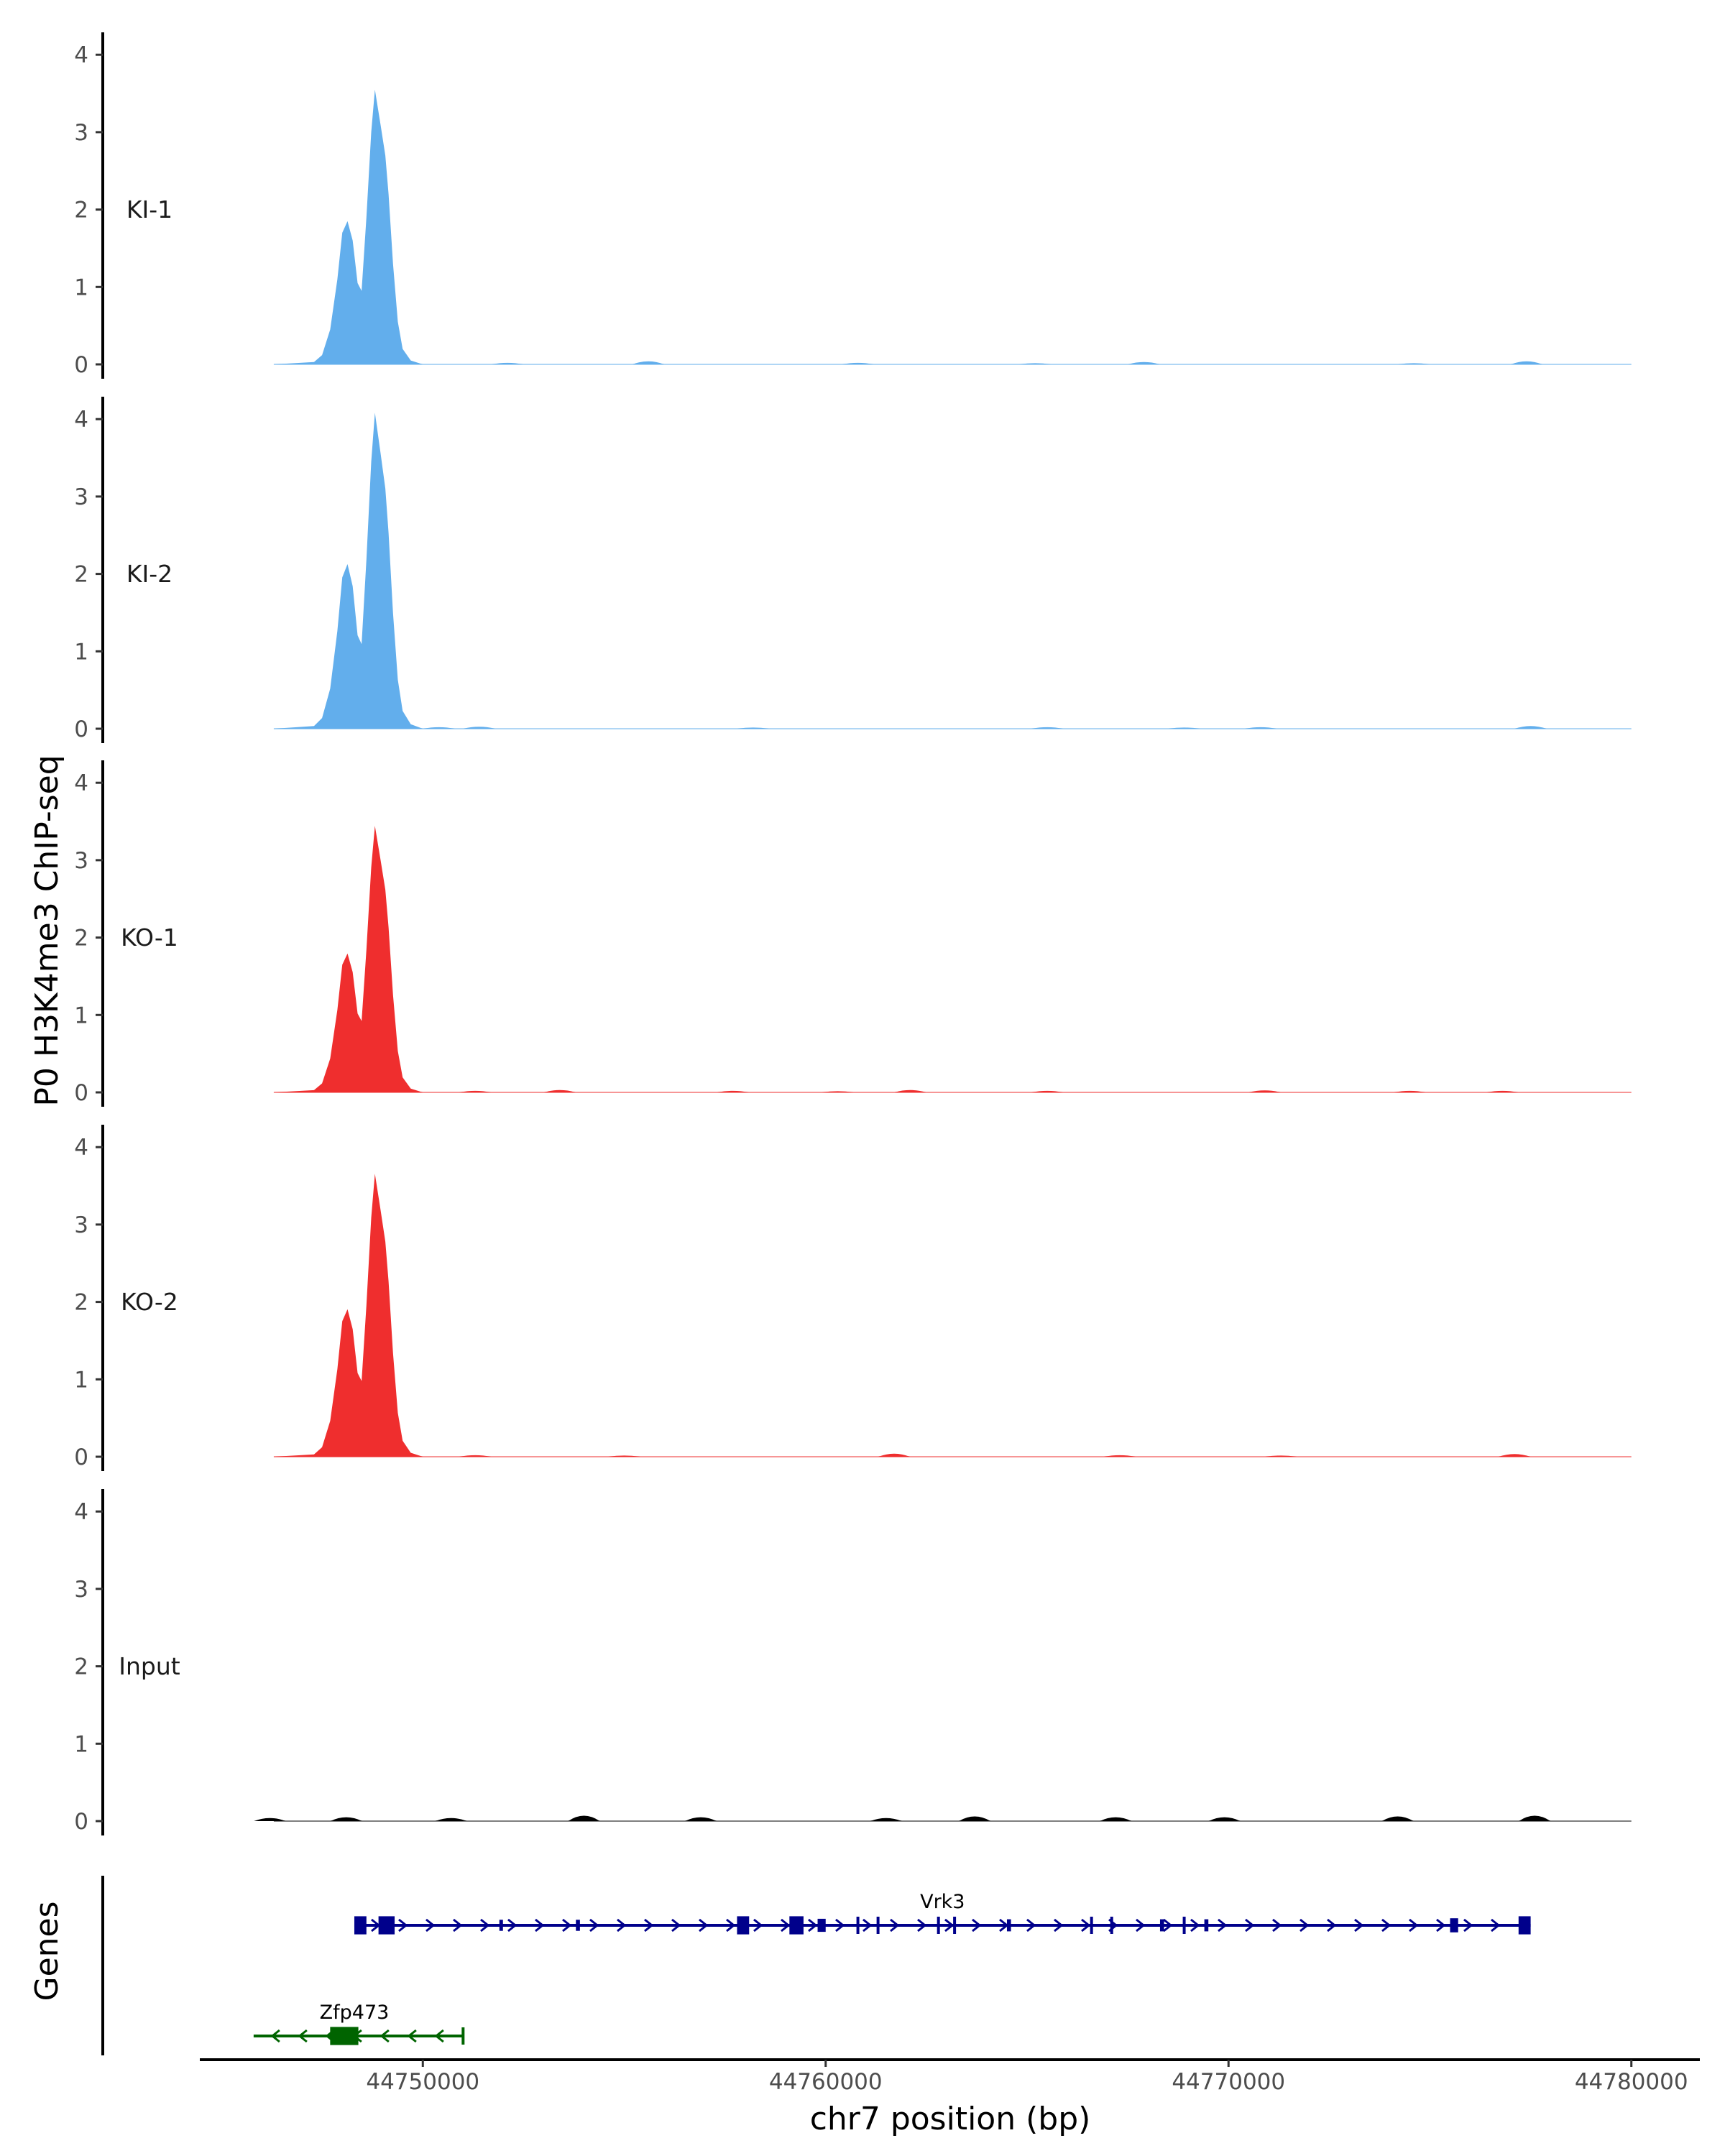  I want to click on y-axis-title: P0 H3K4me3 ChIP-seq, so click(47, 931).